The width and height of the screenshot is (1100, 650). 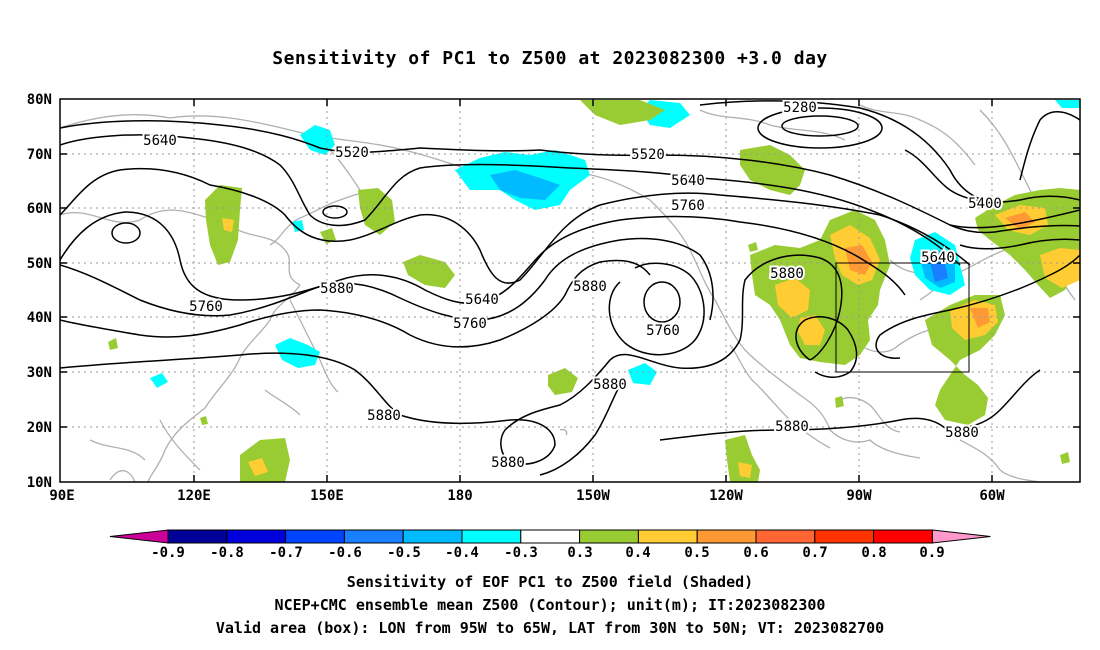 What do you see at coordinates (404, 553) in the screenshot?
I see `colorbar-label: -0.5` at bounding box center [404, 553].